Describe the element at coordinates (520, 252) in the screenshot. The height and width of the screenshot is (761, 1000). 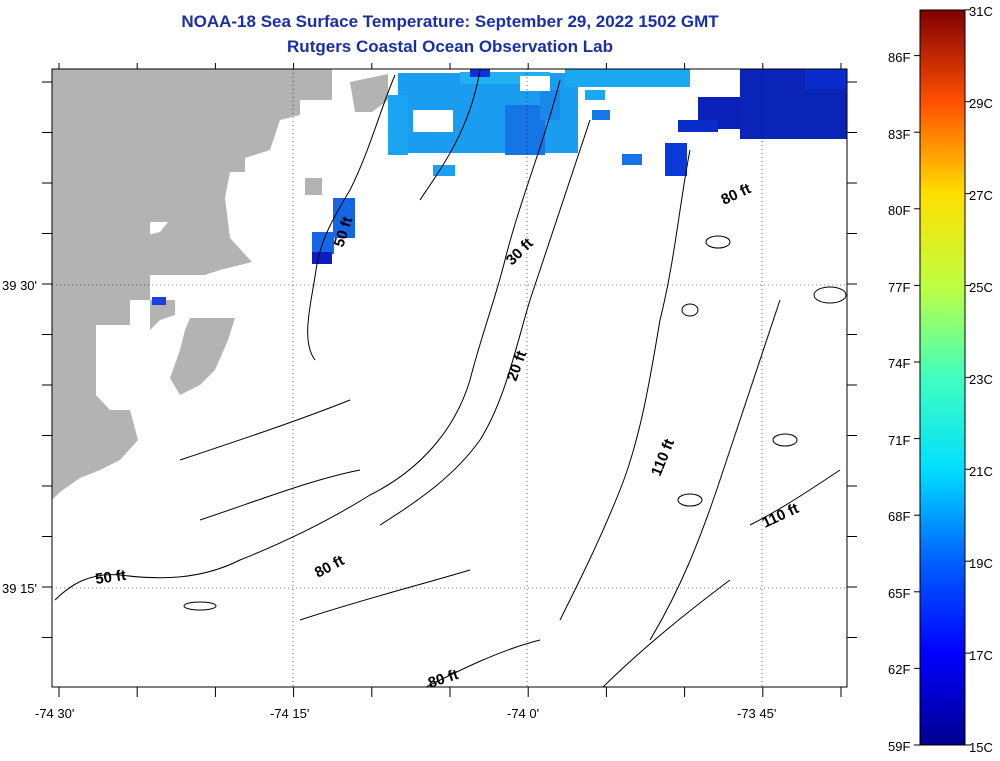
I see `contour-label-2: 30 ft` at that location.